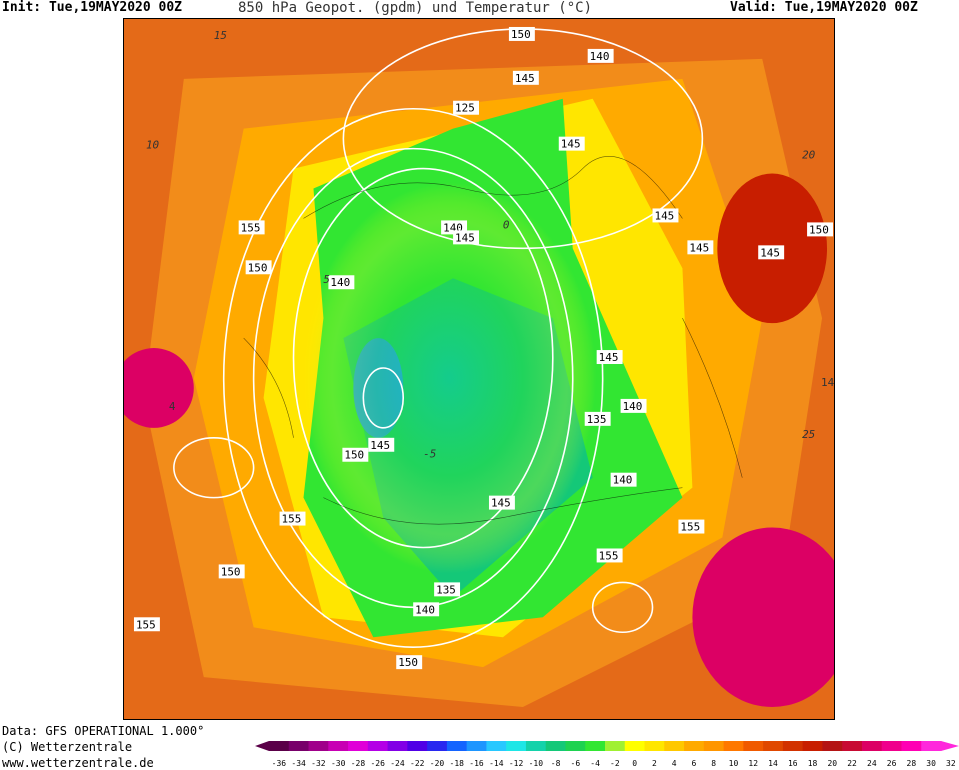 This screenshot has height=770, width=959. I want to click on hot-spot-west, so click(159, 388).